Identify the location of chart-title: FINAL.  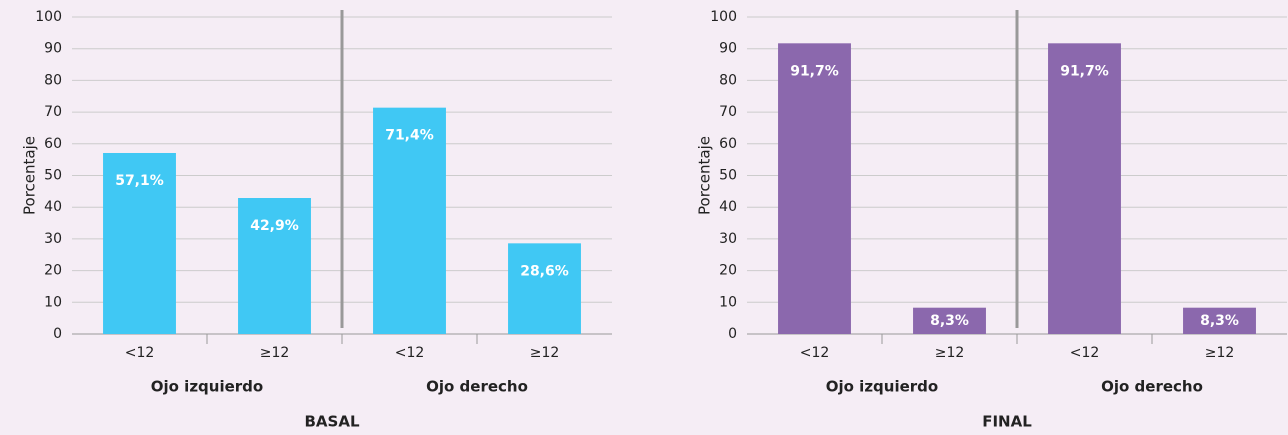
(1007, 422).